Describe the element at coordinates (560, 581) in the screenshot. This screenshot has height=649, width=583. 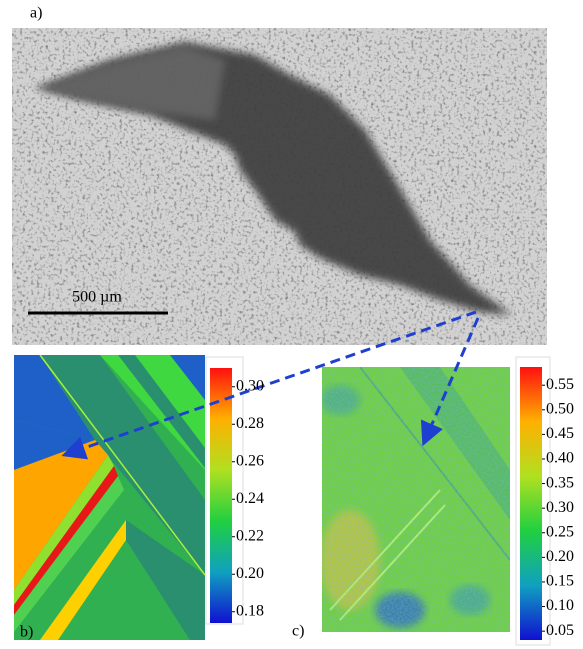
I see `colorbar-tick-label: 0.15` at that location.